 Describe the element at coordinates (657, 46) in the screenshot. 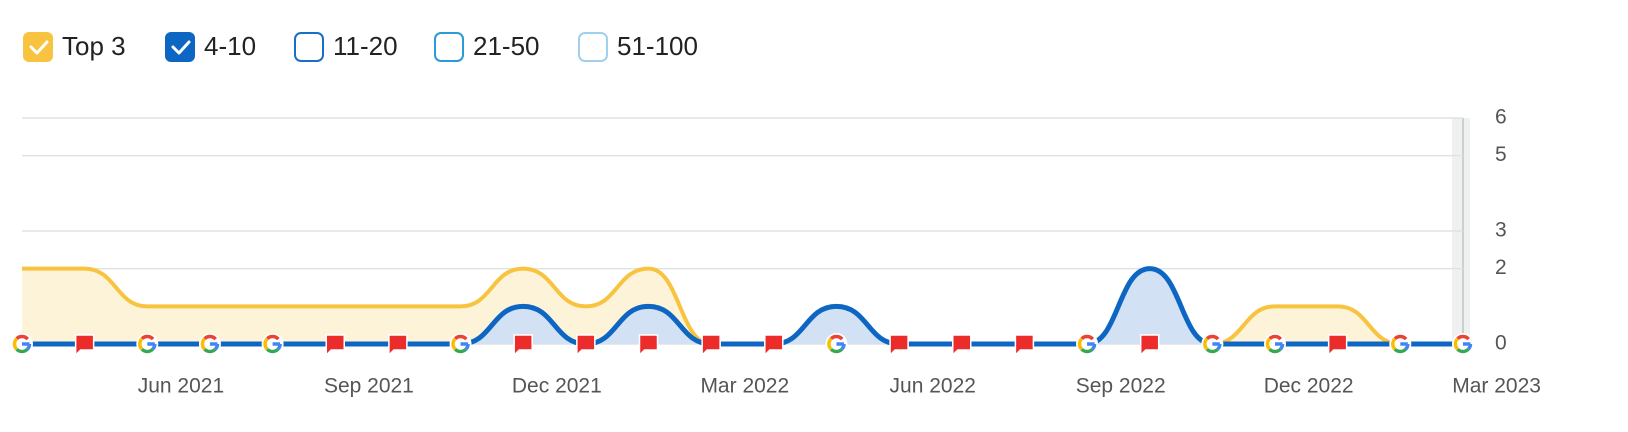

I see `legend-label: 51-100` at that location.